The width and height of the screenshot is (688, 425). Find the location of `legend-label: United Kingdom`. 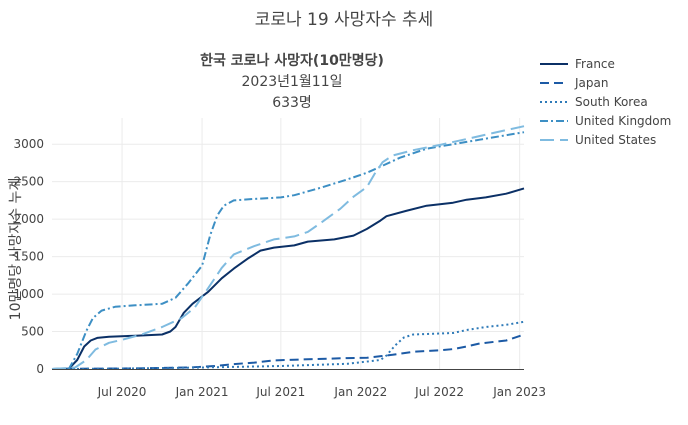

legend-label: United Kingdom is located at coordinates (623, 121).